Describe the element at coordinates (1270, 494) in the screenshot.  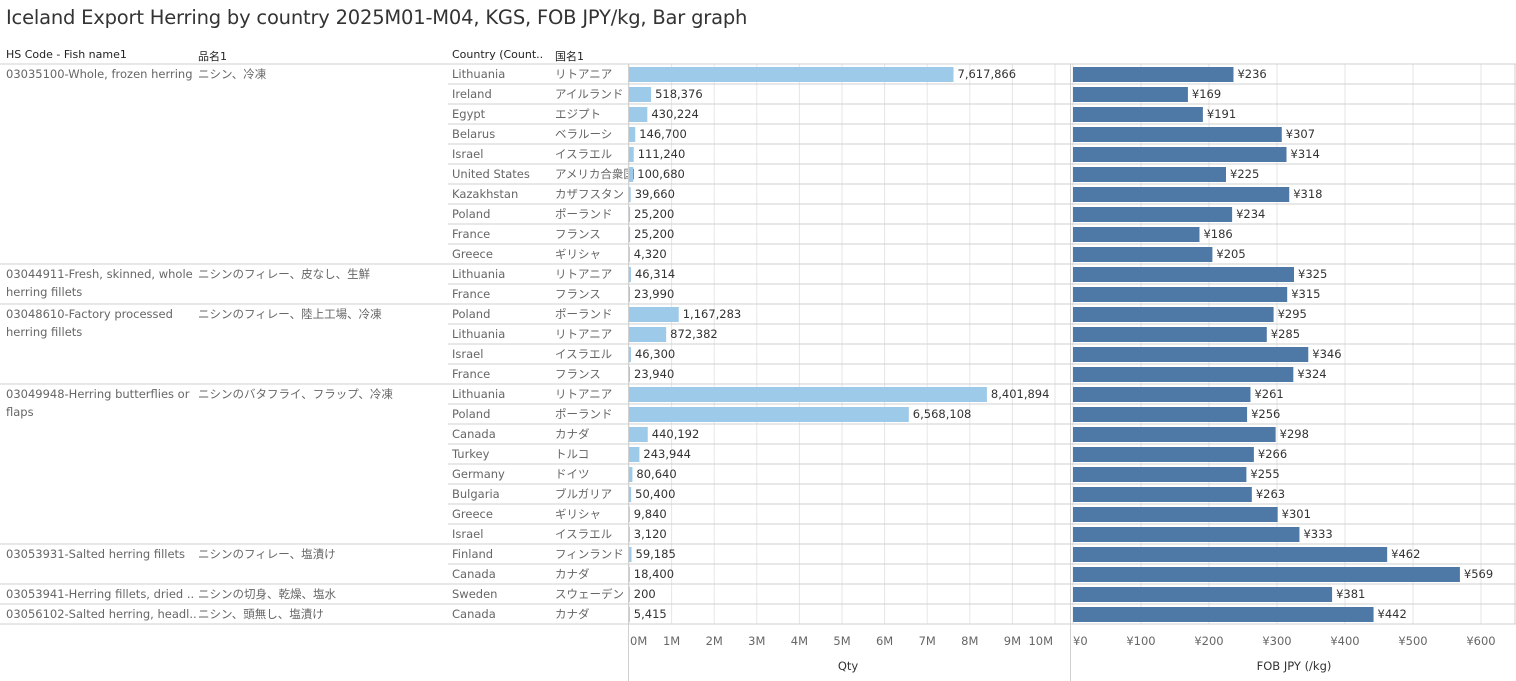
I see `fob-value-label: ¥263` at that location.